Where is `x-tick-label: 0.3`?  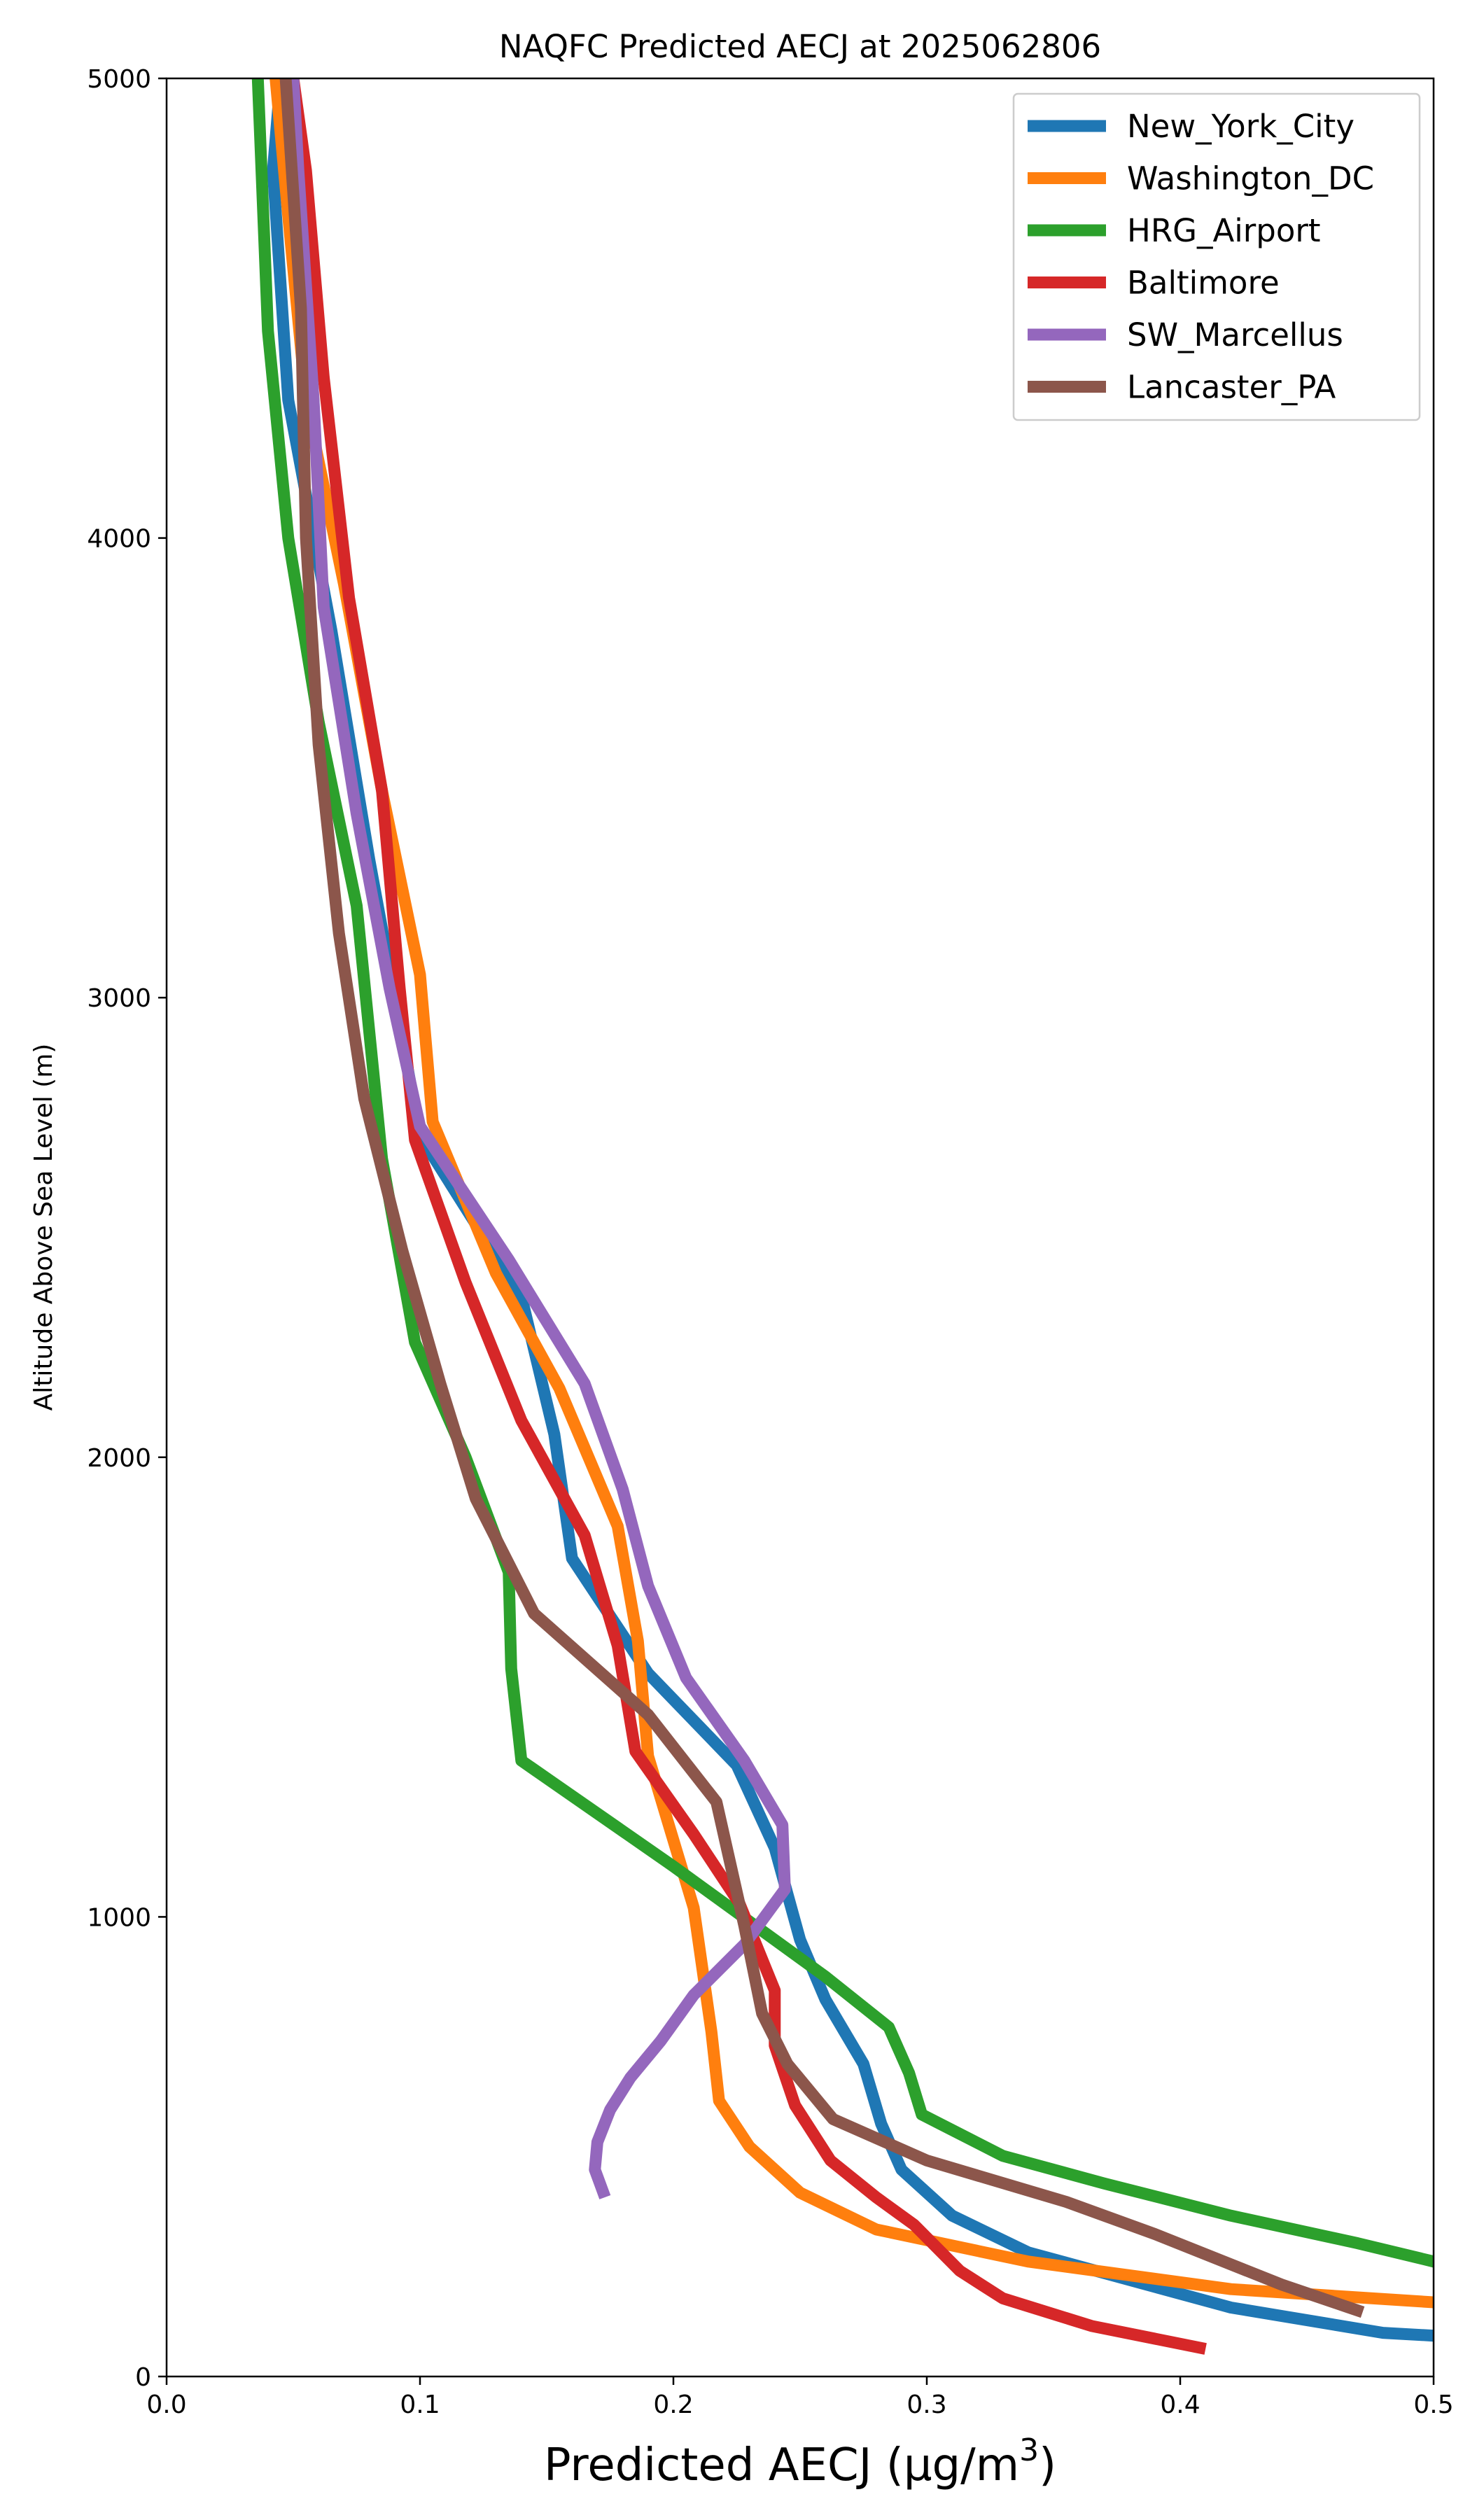 x-tick-label: 0.3 is located at coordinates (926, 2404).